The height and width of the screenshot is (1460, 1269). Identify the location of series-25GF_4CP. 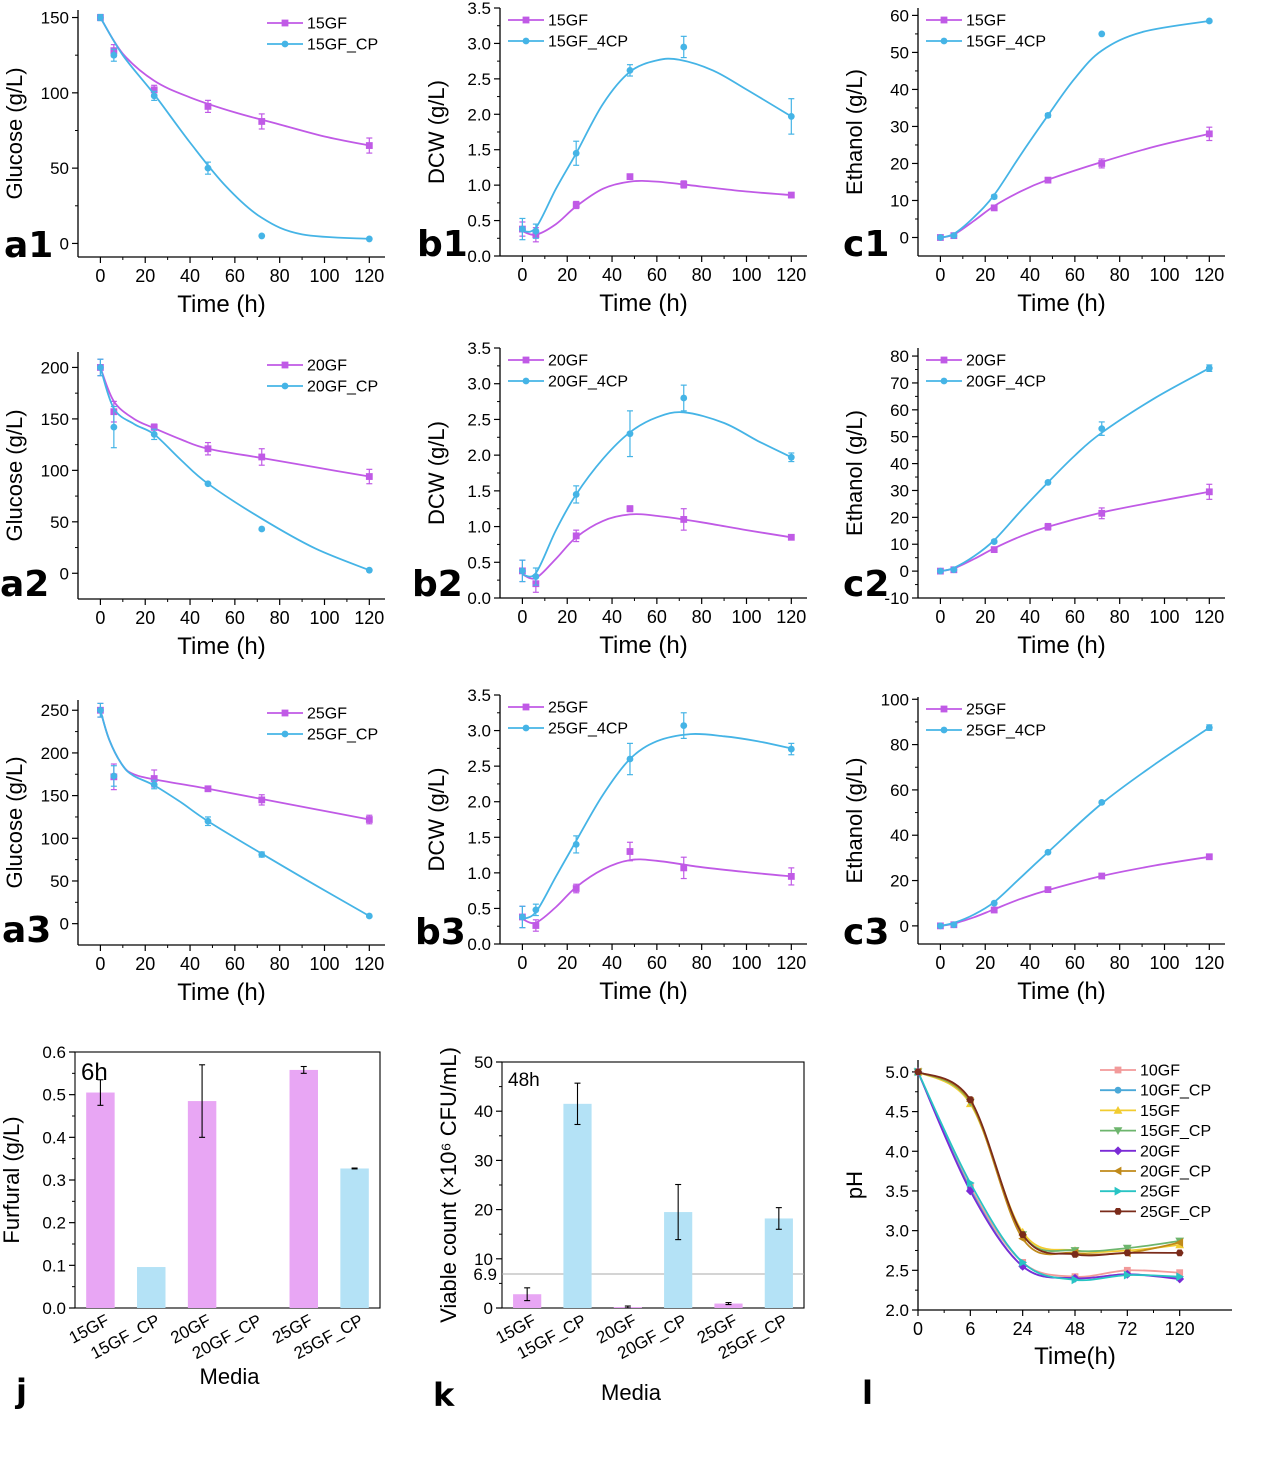
(1075, 827).